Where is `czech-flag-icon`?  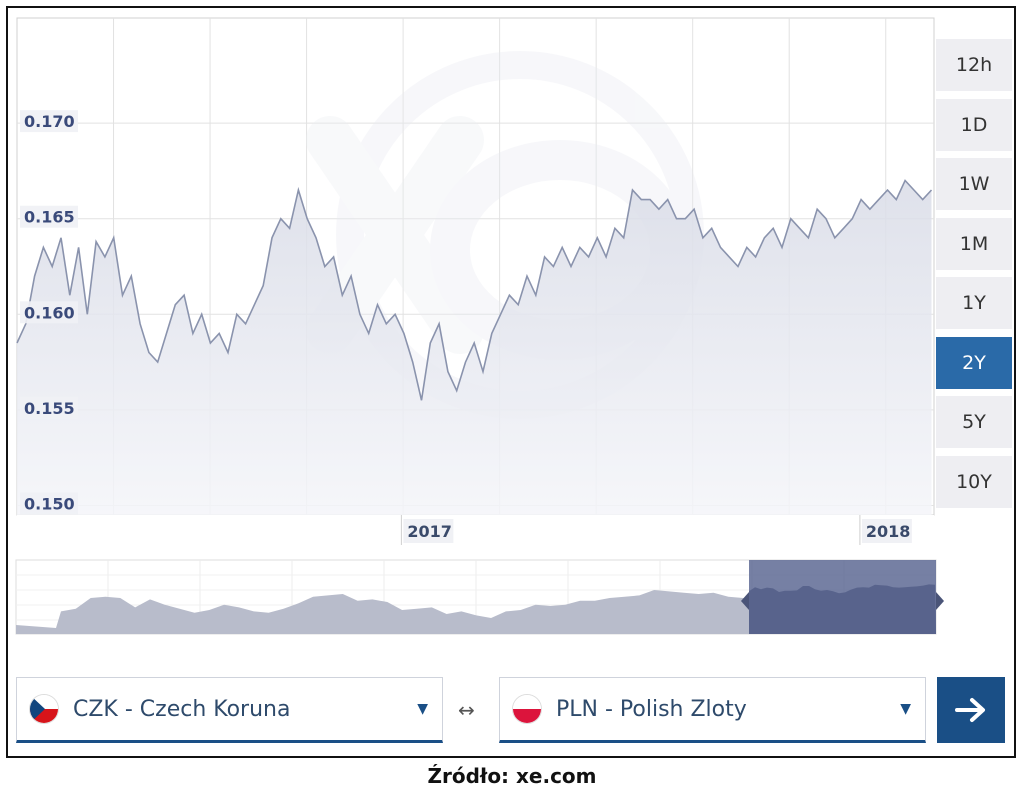
czech-flag-icon is located at coordinates (44, 709).